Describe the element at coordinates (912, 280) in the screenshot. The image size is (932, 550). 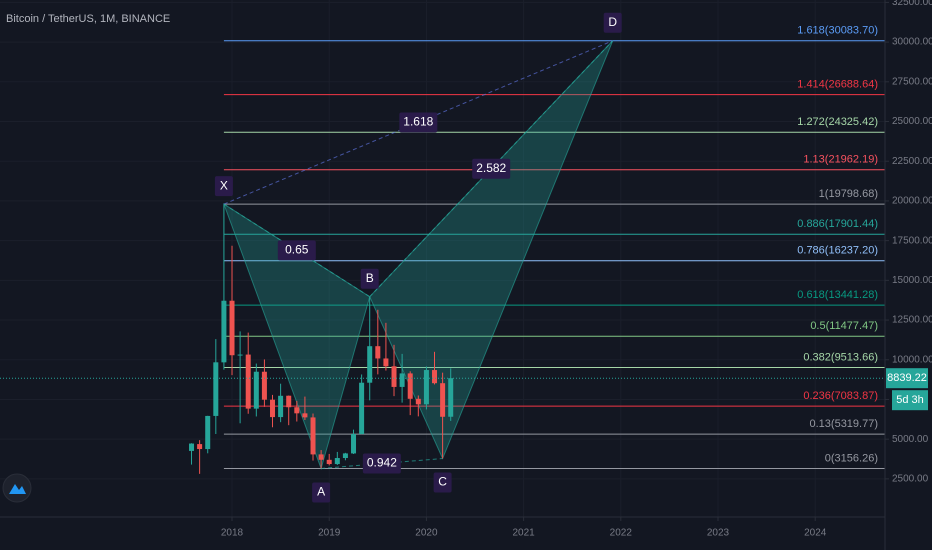
I see `y-tick-label: 15000.00` at that location.